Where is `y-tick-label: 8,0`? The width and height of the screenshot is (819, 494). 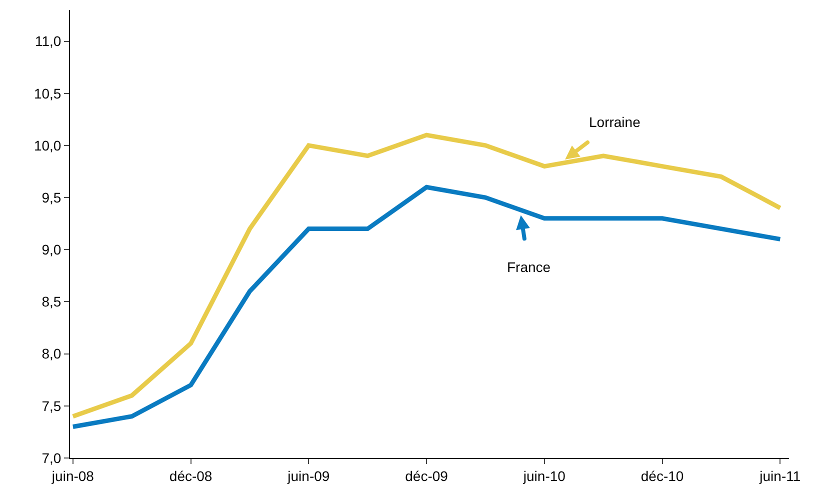 y-tick-label: 8,0 is located at coordinates (52, 354).